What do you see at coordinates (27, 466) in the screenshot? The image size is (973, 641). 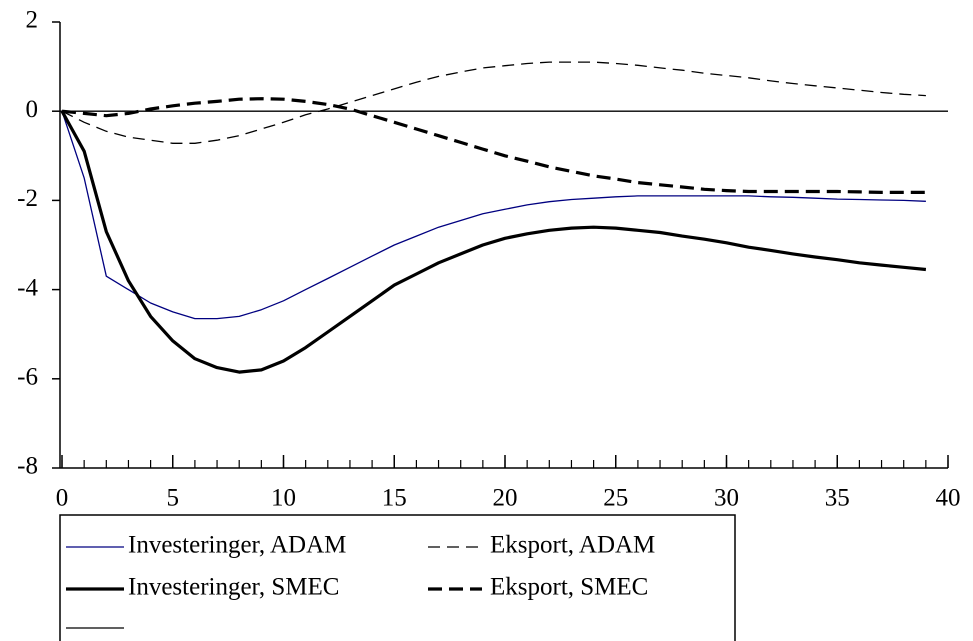 I see `y-tick-label: -8` at bounding box center [27, 466].